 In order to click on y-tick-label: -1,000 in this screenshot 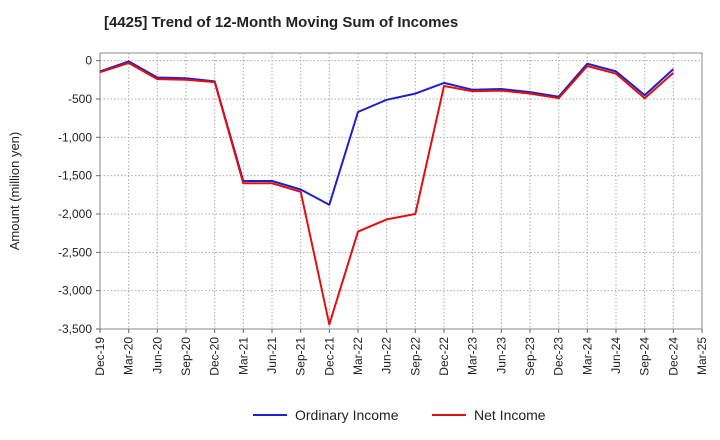, I will do `click(75, 137)`.